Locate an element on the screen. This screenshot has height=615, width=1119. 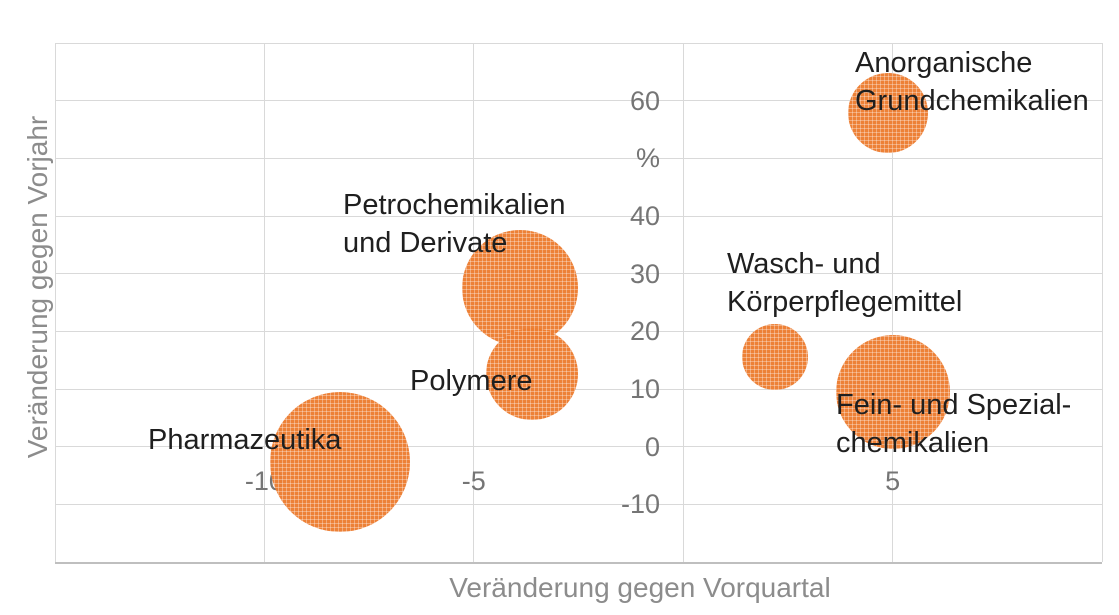
label-line: Petrochemikalien is located at coordinates (454, 205).